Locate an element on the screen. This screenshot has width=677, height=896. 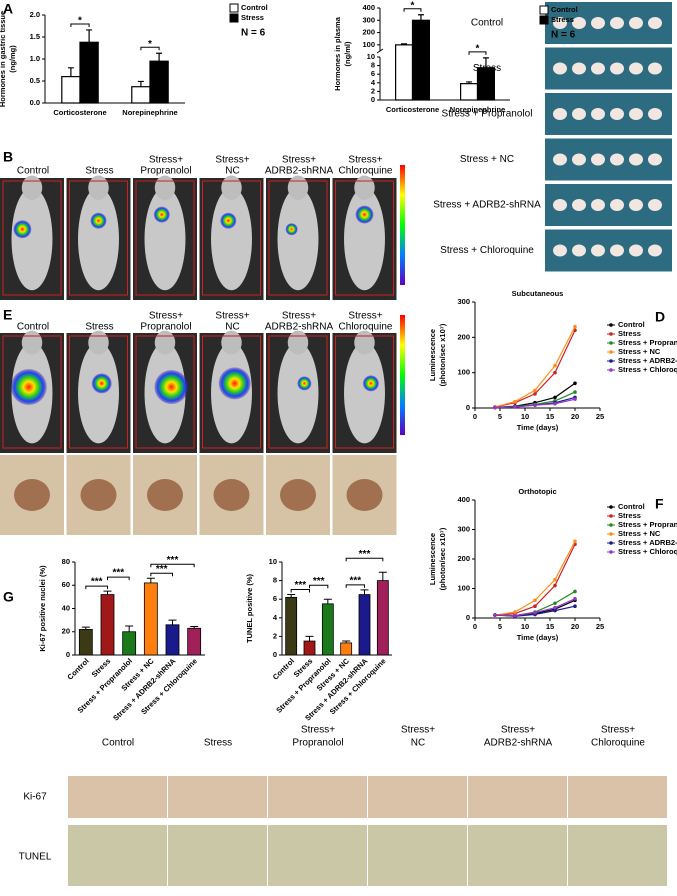
legend-label: Stress is located at coordinates (629, 333).